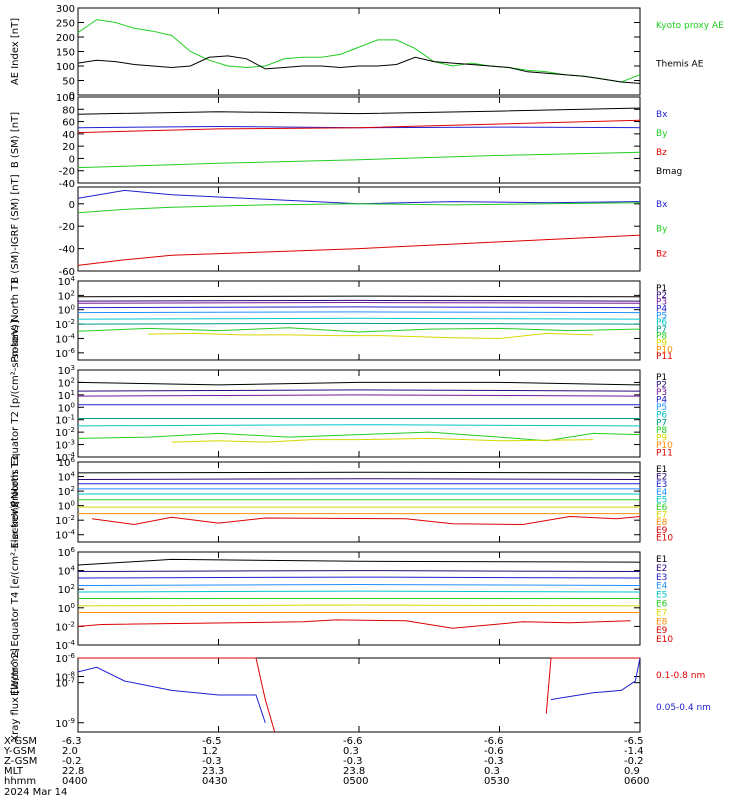  I want to click on legend-entry: Bmag, so click(669, 172).